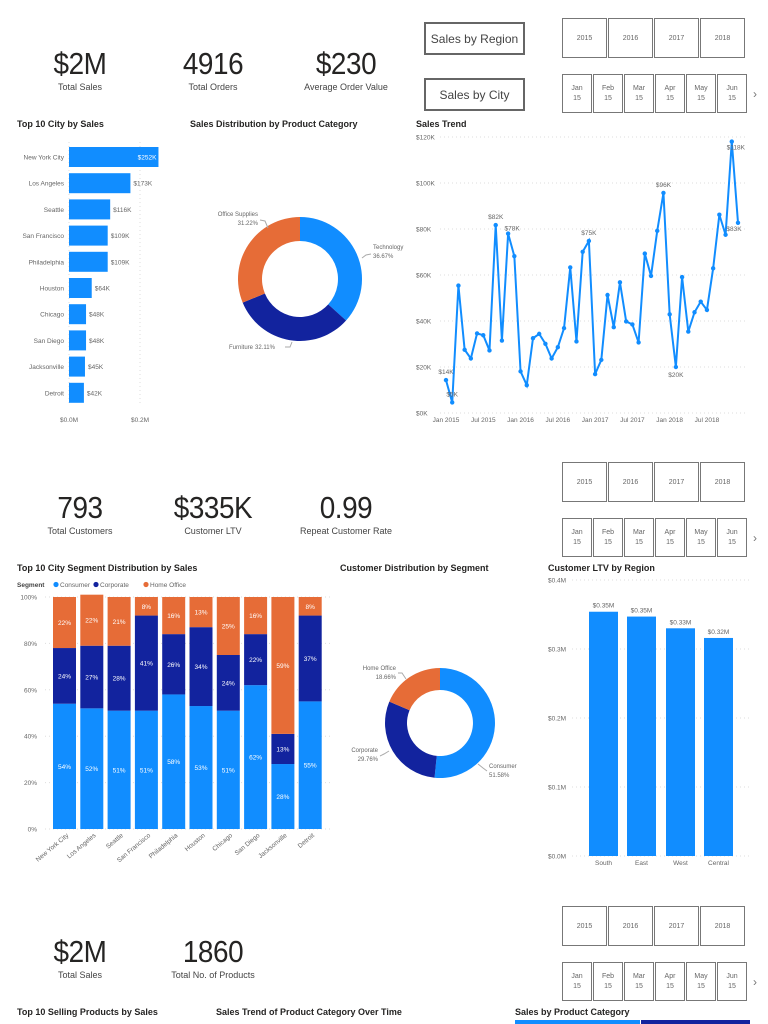  What do you see at coordinates (474, 94) in the screenshot?
I see `sales-by-city-button: Sales by City` at bounding box center [474, 94].